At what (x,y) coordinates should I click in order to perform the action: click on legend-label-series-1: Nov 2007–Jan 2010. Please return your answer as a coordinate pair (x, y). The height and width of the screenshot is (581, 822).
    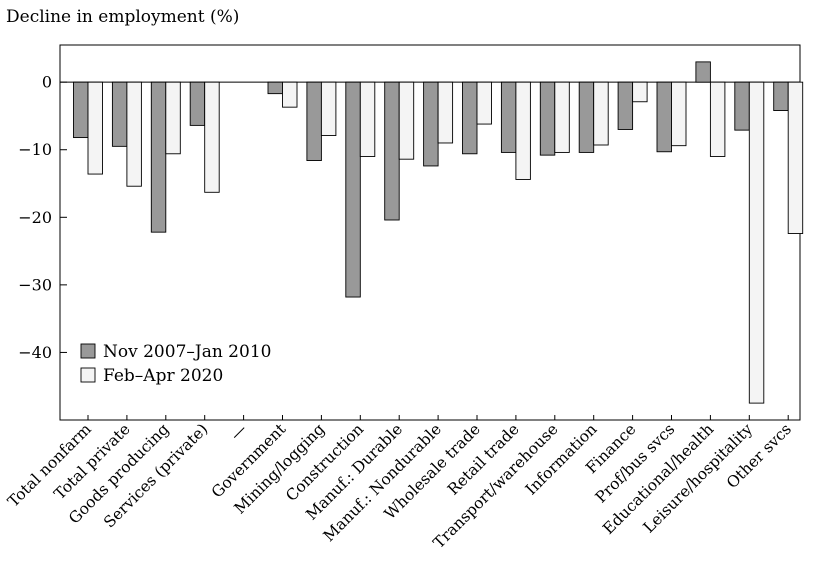
    Looking at the image, I should click on (187, 352).